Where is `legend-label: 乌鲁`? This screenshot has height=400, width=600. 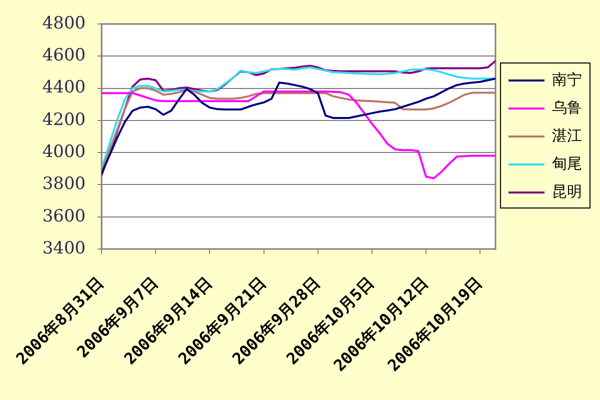
legend-label: 乌鲁 is located at coordinates (567, 107).